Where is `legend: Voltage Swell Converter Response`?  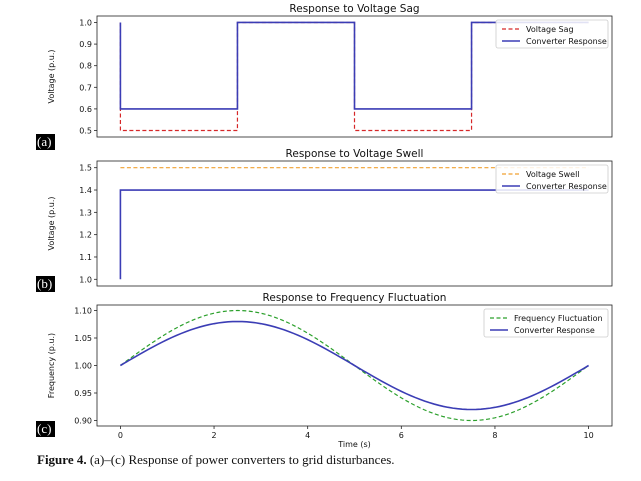 legend: Voltage Swell Converter Response is located at coordinates (552, 179).